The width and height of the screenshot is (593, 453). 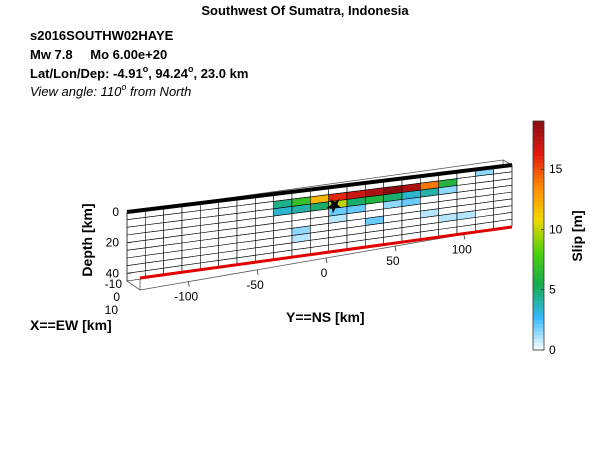 What do you see at coordinates (113, 273) in the screenshot?
I see `z-tick-label: 40` at bounding box center [113, 273].